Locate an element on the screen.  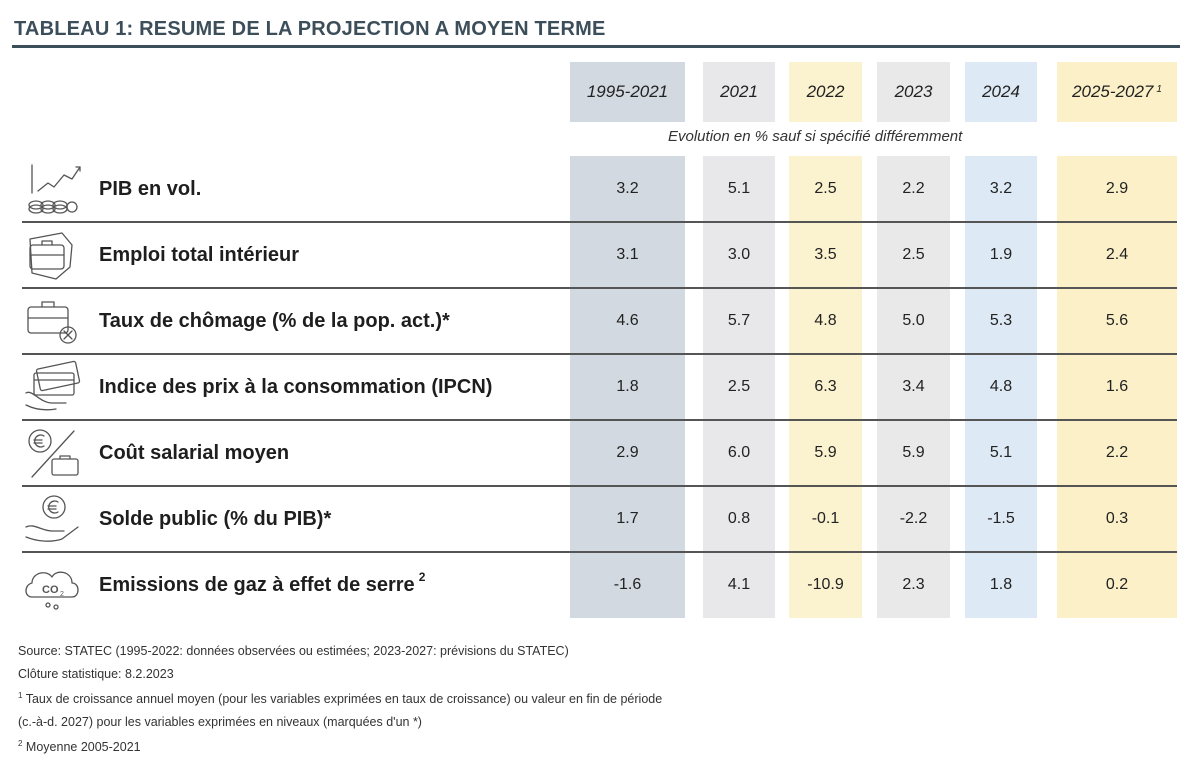
column-header-1: 2021 is located at coordinates (739, 92).